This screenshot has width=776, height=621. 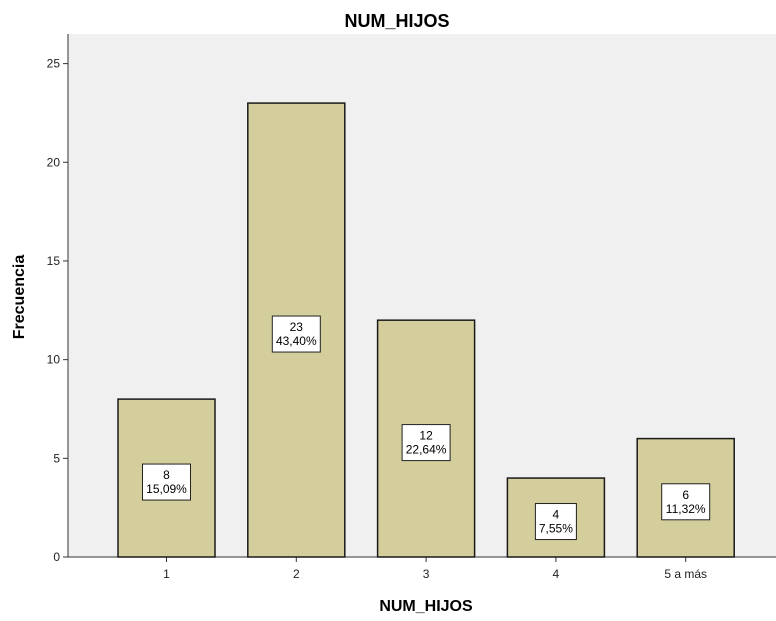 I want to click on x-axis-title: NUM_HIJOS, so click(x=426, y=606).